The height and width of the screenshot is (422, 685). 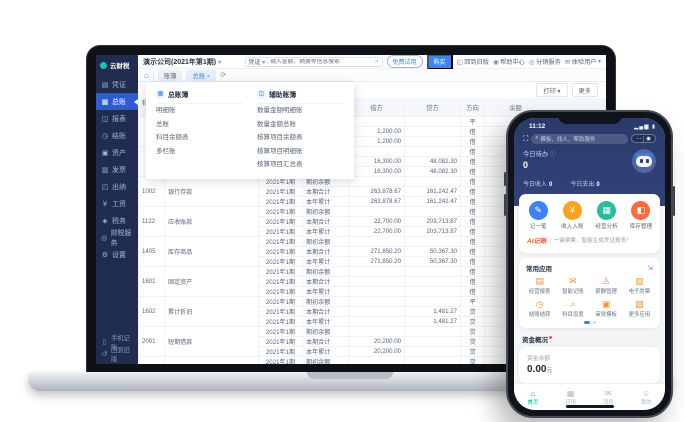 What do you see at coordinates (589, 239) in the screenshot?
I see `promo-banner: AI记账 一键录票，智能生成凭证报表！` at bounding box center [589, 239].